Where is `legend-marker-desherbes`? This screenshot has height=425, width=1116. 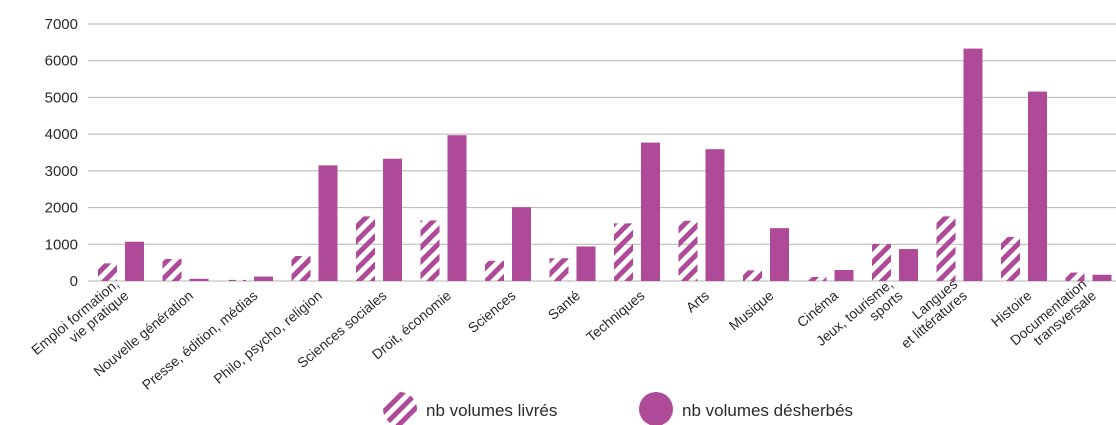
legend-marker-desherbes is located at coordinates (656, 408).